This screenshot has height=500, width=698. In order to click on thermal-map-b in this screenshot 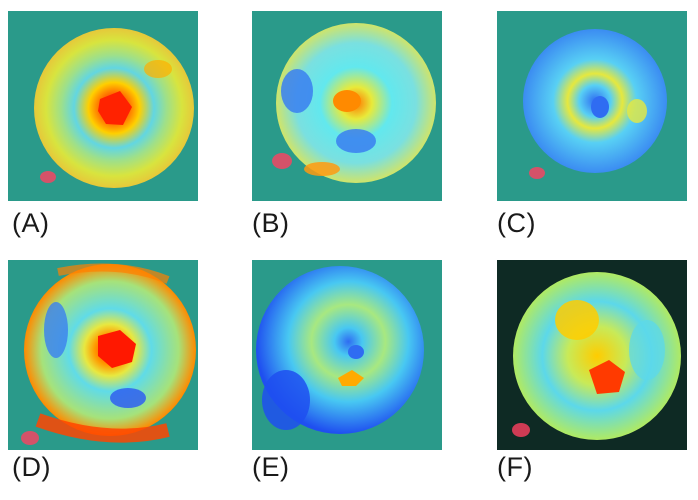, I will do `click(347, 106)`.